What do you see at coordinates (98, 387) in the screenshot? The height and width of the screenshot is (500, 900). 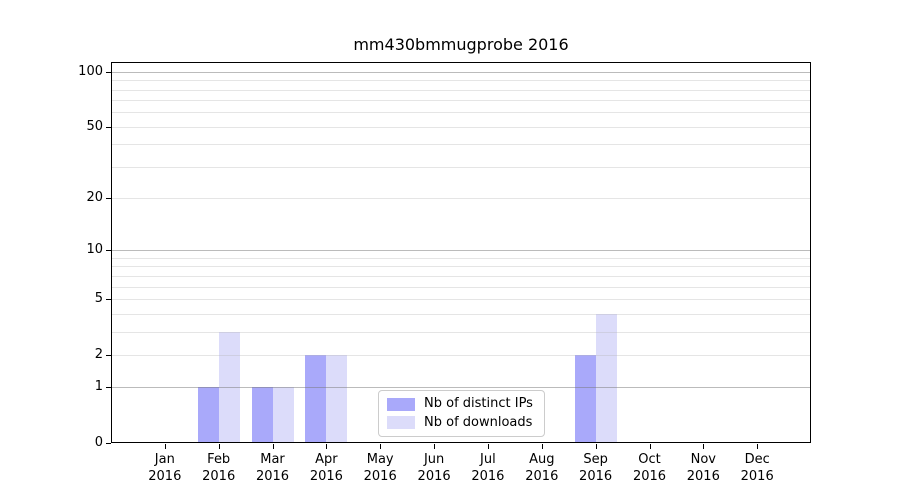 I see `y-tick-label: 1` at bounding box center [98, 387].